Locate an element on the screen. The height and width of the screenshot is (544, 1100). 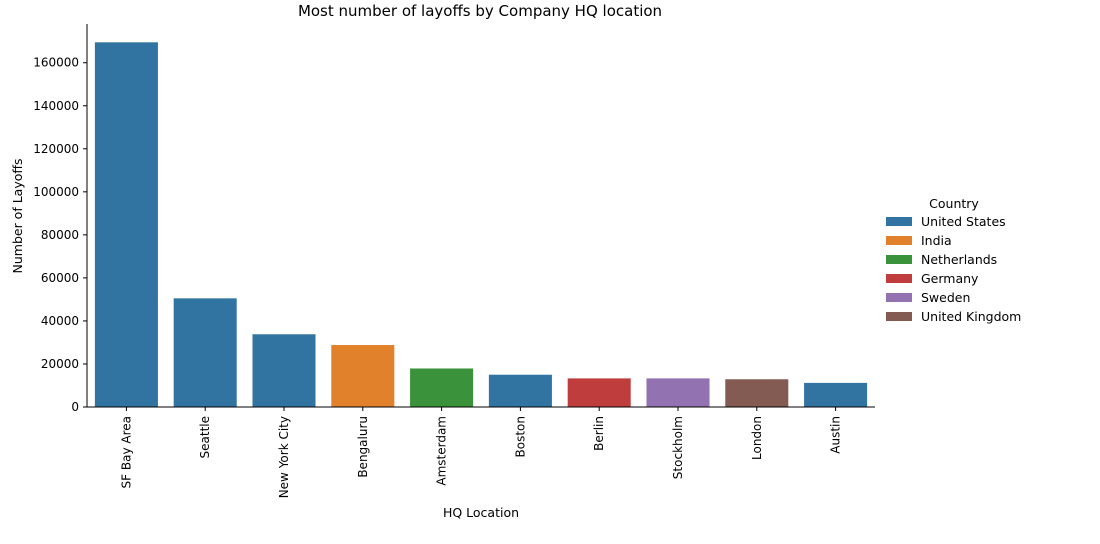
legend-label: United Kingdom is located at coordinates (971, 316).